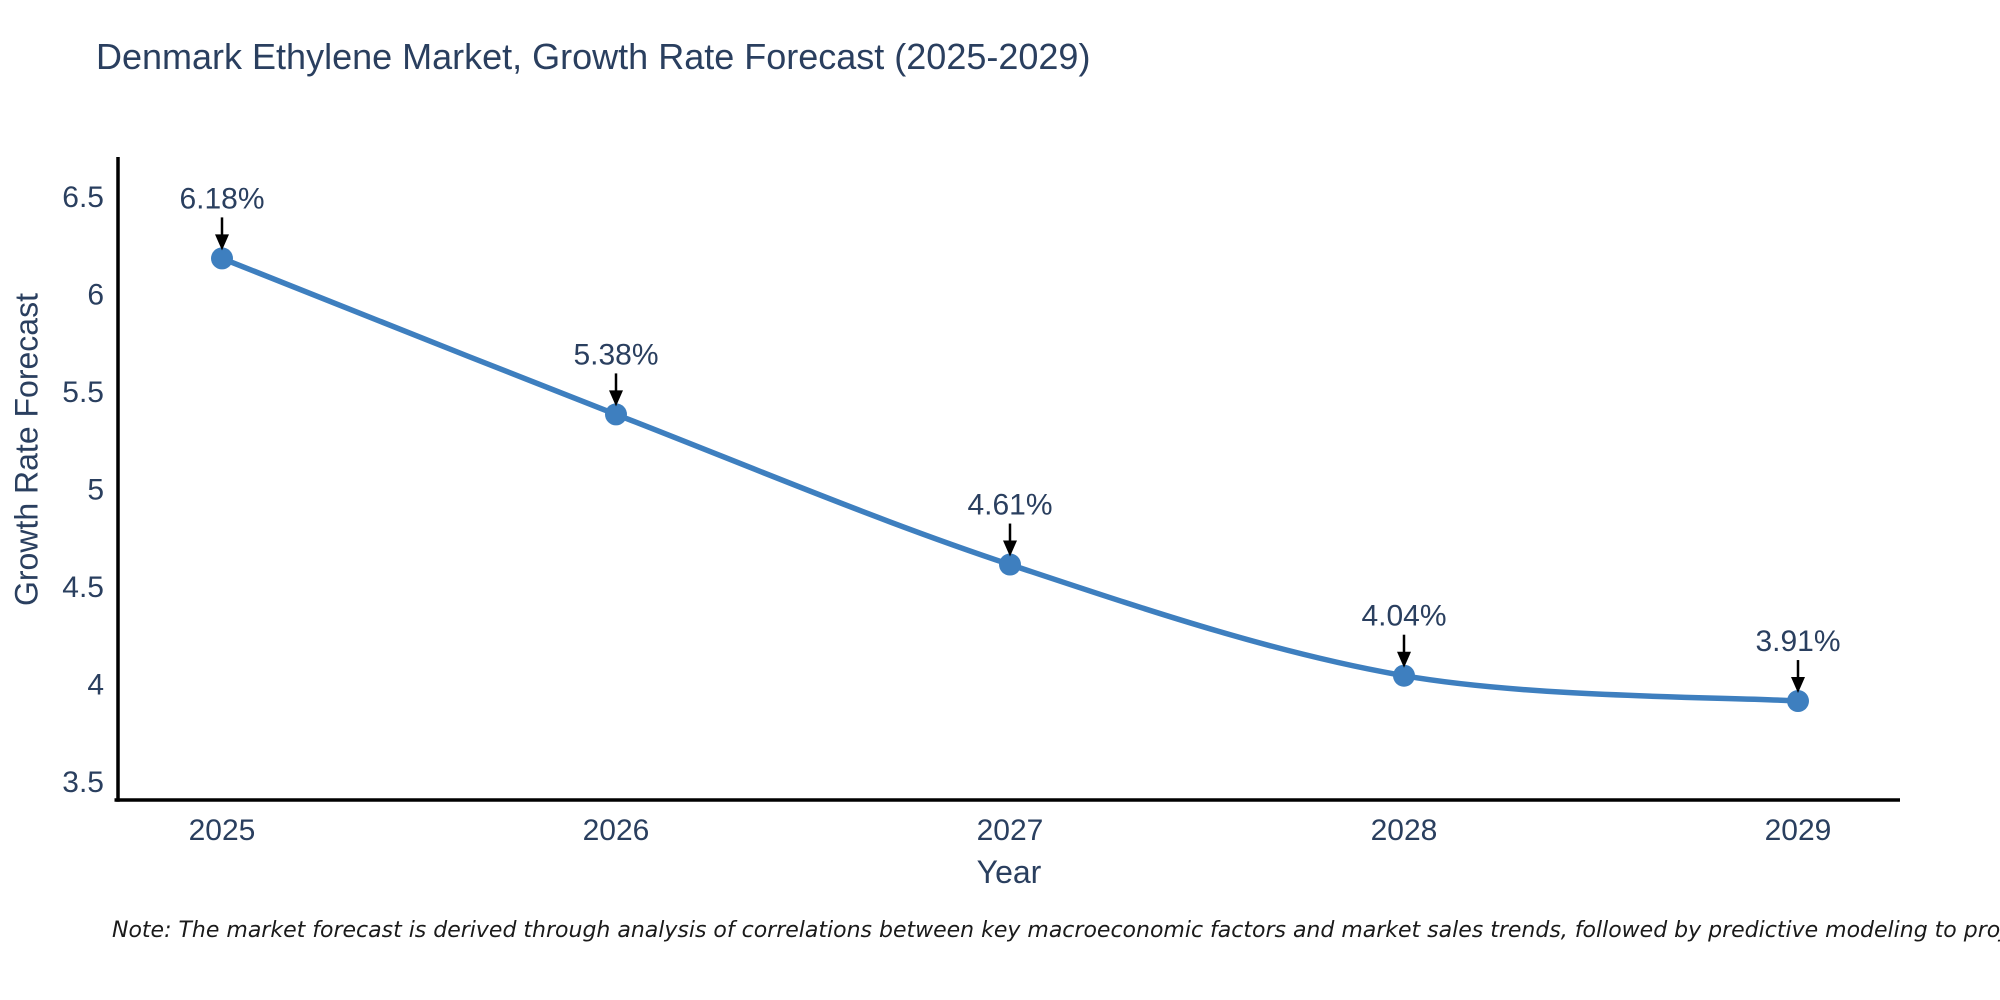 Image resolution: width=2000 pixels, height=1000 pixels. What do you see at coordinates (1797, 641) in the screenshot?
I see `data-point-label: 3.91%` at bounding box center [1797, 641].